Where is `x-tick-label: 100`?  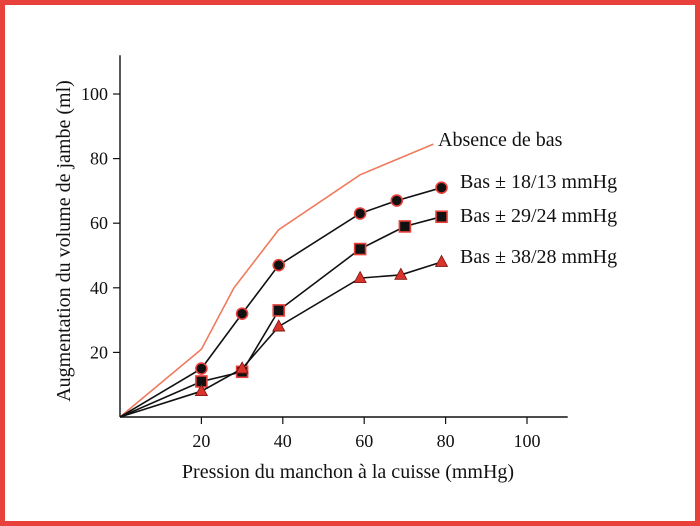 x-tick-label: 100 is located at coordinates (527, 441).